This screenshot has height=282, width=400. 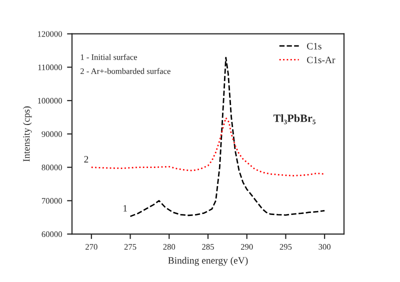 What do you see at coordinates (52, 134) in the screenshot?
I see `y-tick-label: 90000` at bounding box center [52, 134].